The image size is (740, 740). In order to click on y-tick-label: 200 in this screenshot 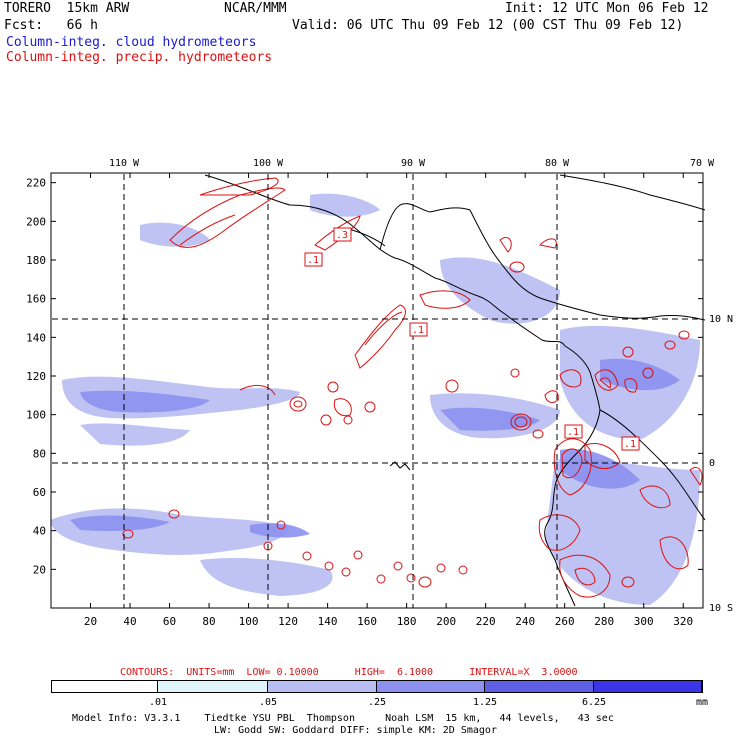, I will do `click(36, 221)`.